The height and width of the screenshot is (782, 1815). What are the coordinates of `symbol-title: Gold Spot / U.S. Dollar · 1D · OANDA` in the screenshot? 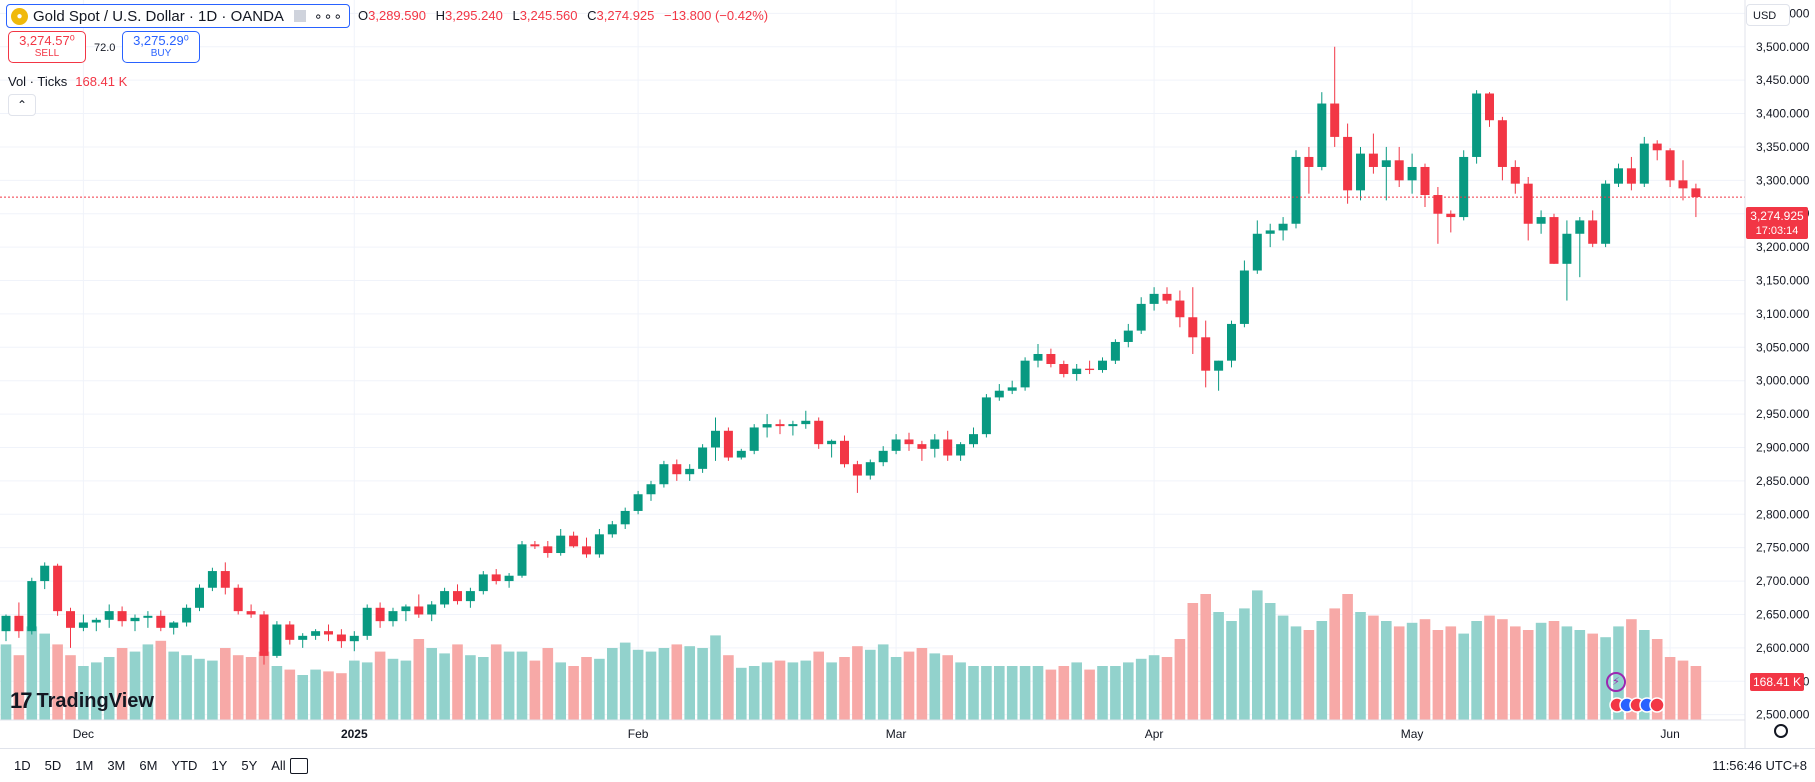 It's located at (158, 16).